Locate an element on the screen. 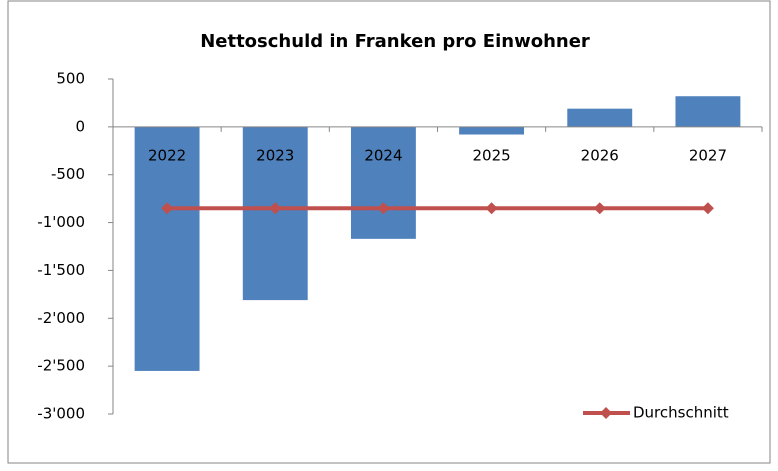 The width and height of the screenshot is (778, 471). x-tick-label: 2024 is located at coordinates (383, 155).